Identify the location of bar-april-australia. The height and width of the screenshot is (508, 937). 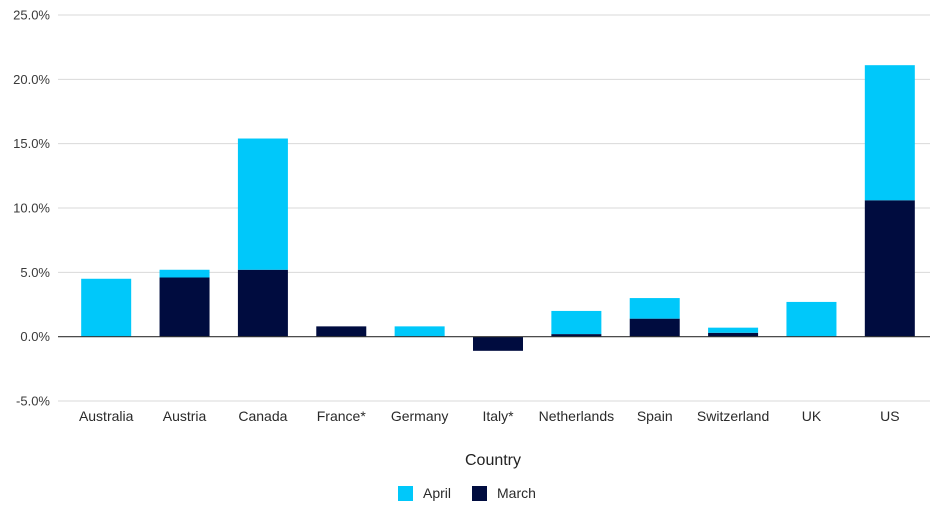
(106, 307).